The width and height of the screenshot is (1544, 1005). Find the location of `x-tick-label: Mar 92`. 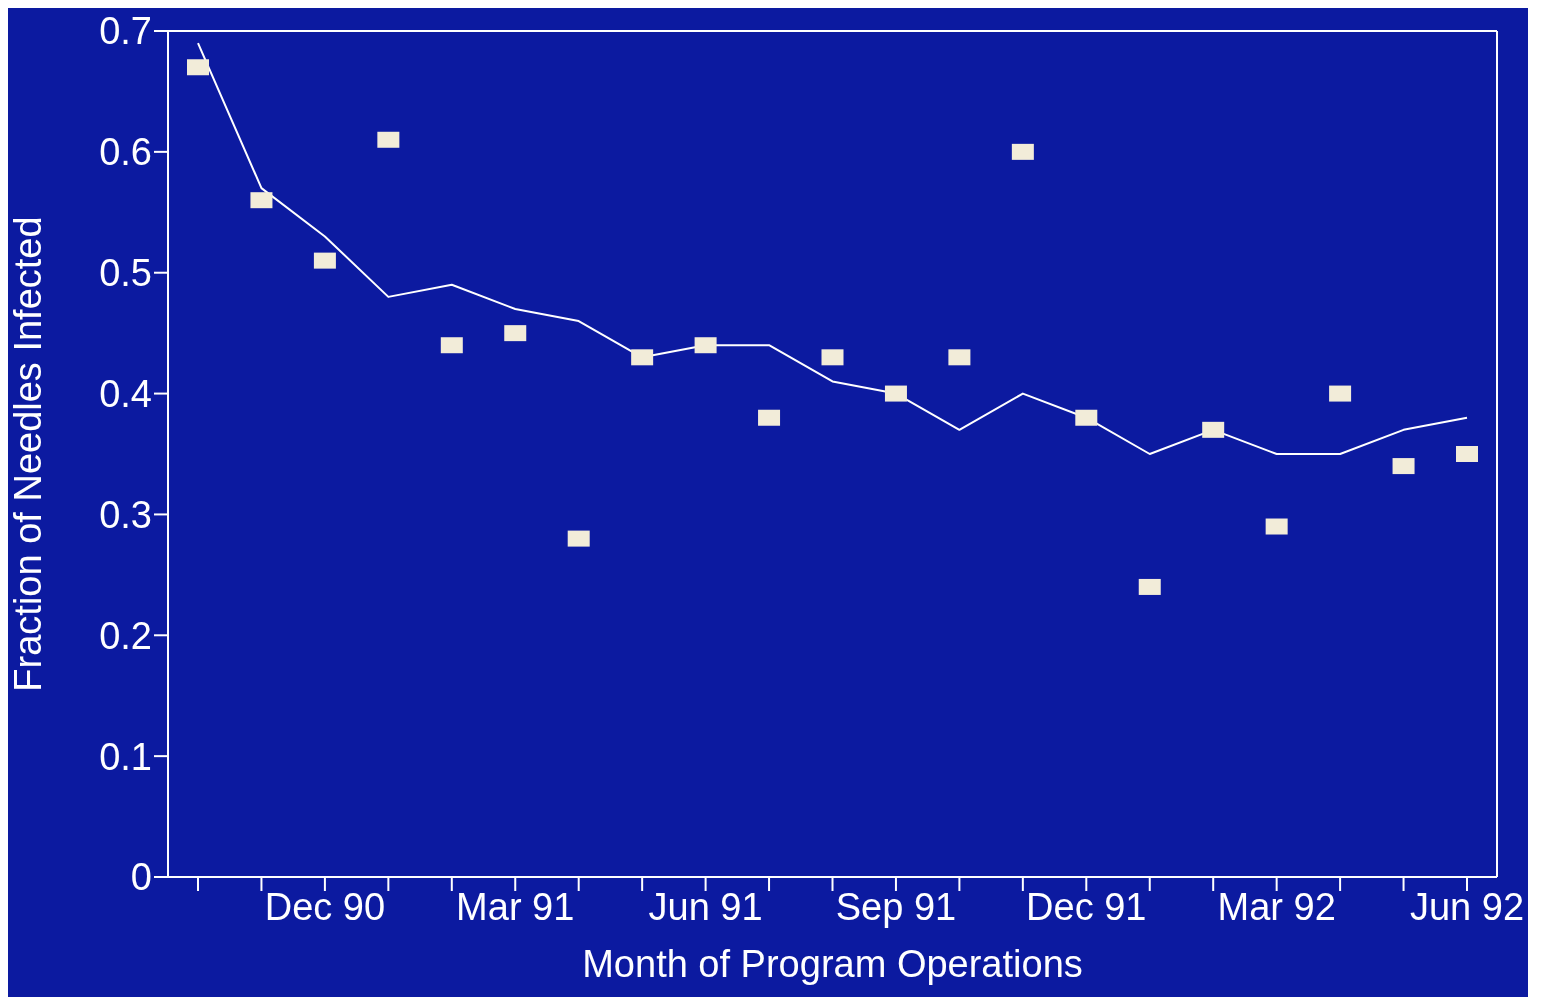

x-tick-label: Mar 92 is located at coordinates (1276, 906).